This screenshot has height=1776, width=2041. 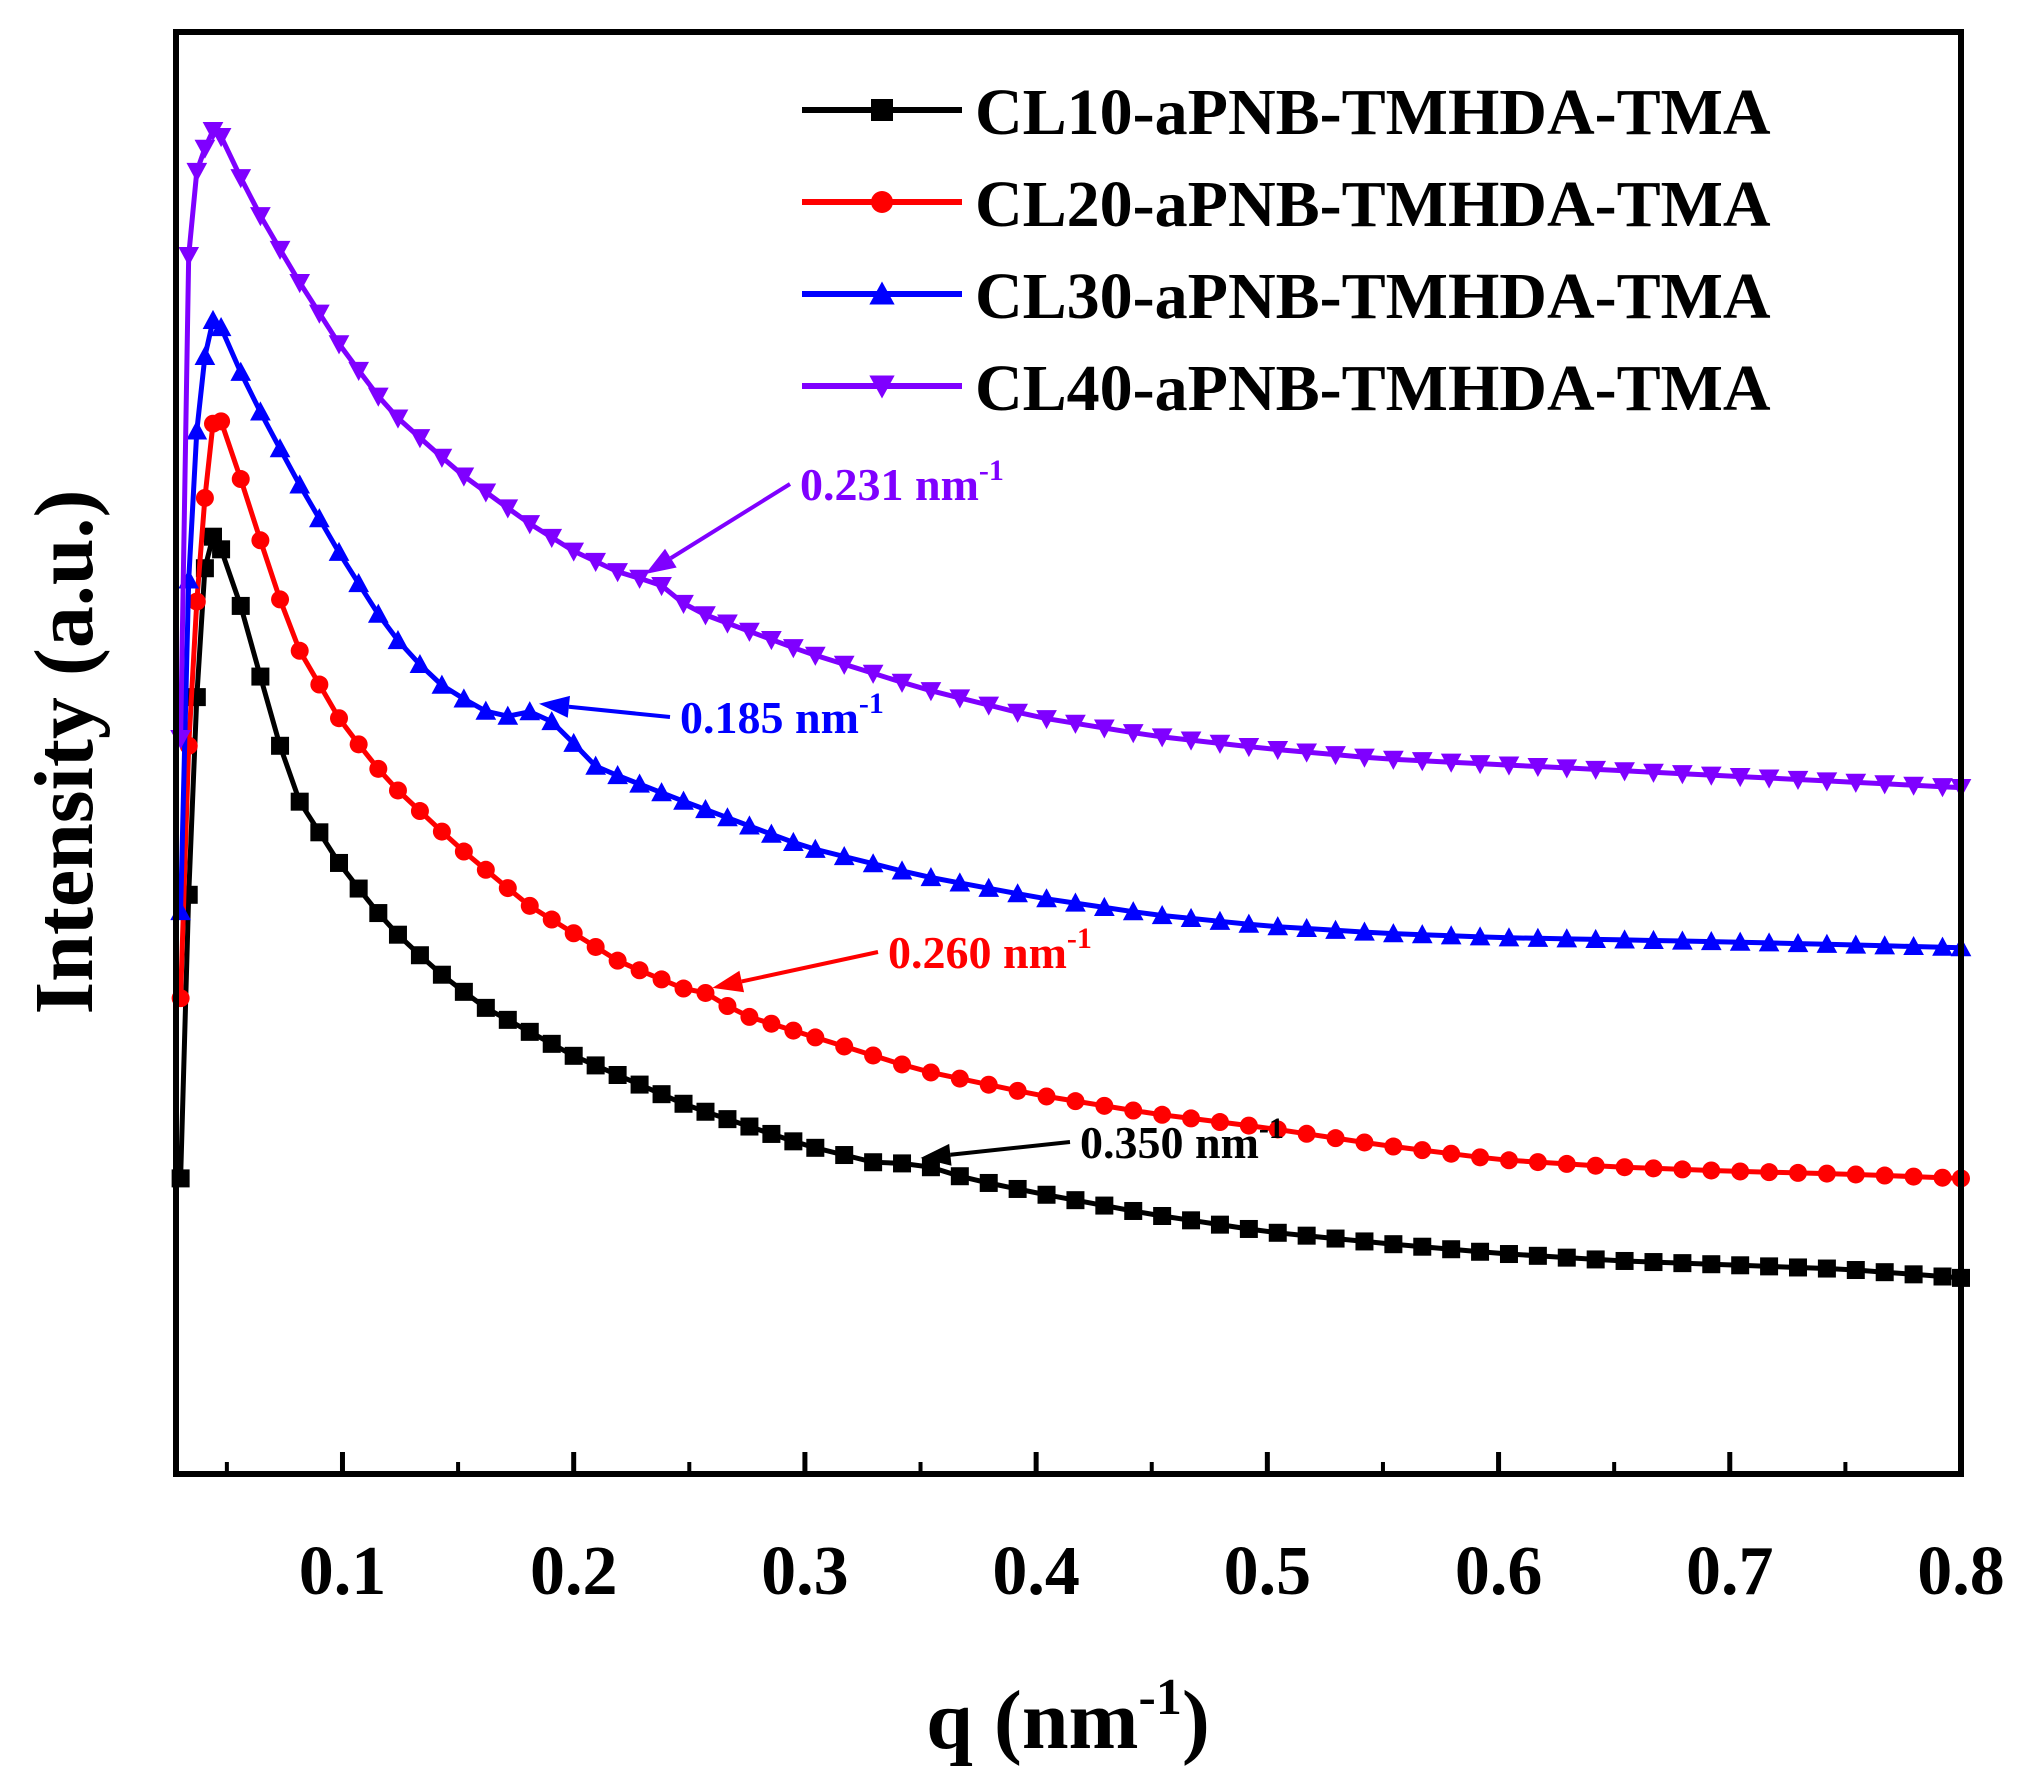 I want to click on annotation-arrow-head, so click(x=936, y=1154).